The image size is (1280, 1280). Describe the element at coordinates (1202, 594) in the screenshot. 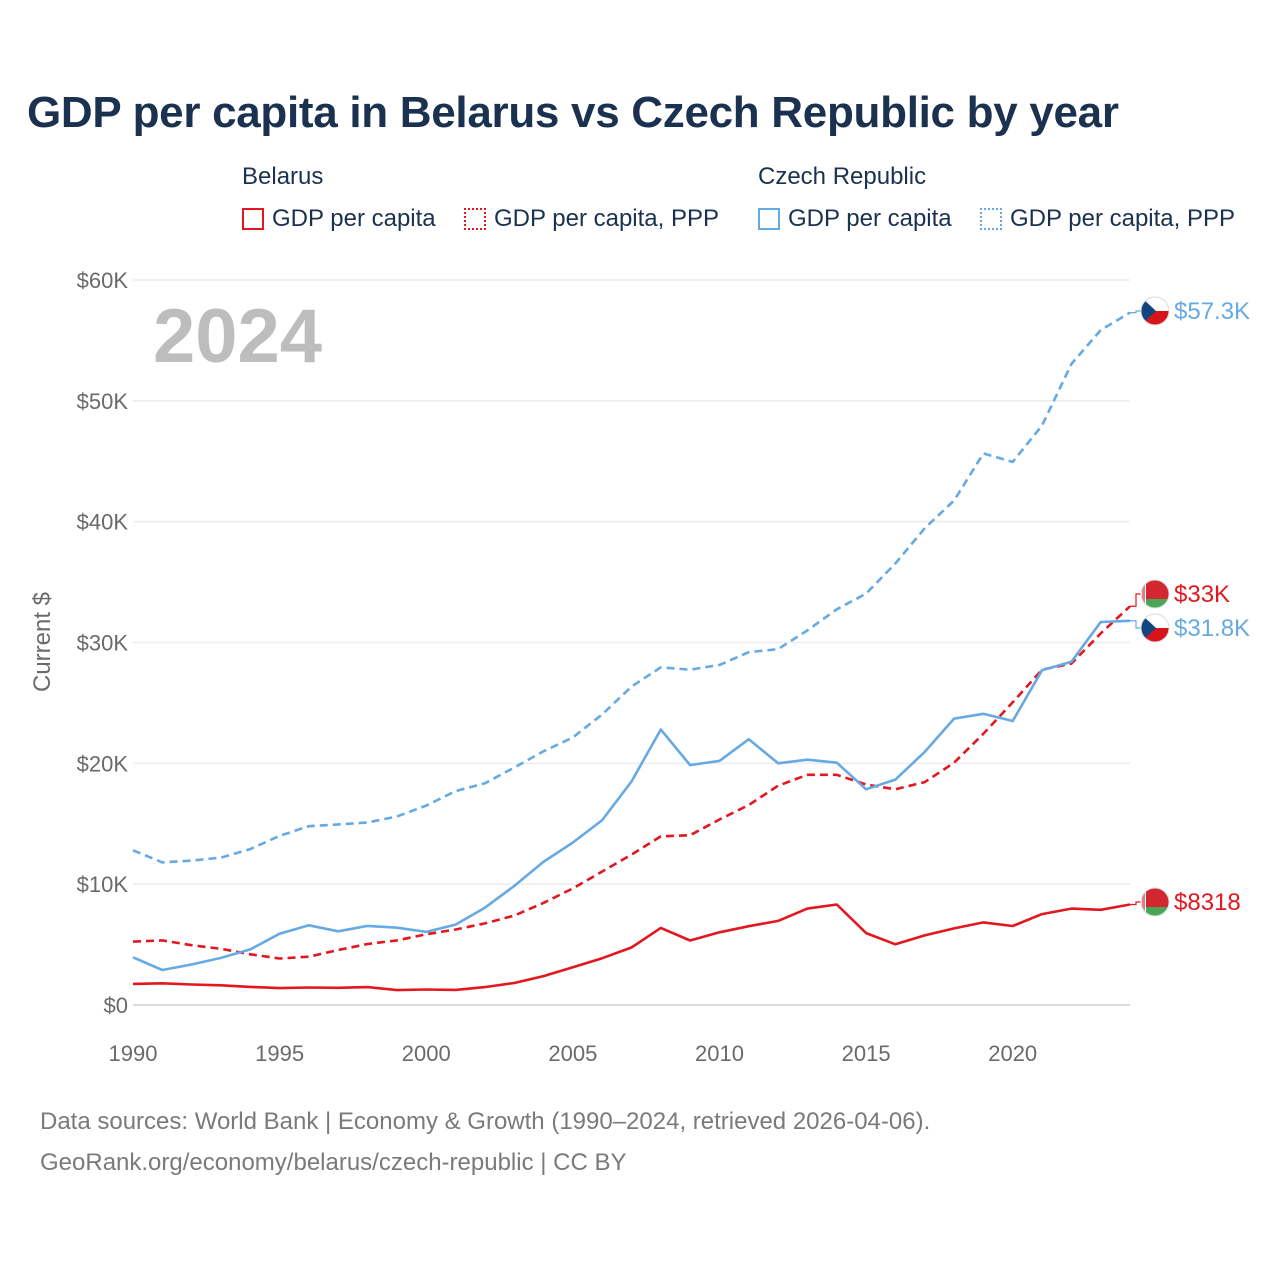

I see `end-value-label: $33K` at that location.